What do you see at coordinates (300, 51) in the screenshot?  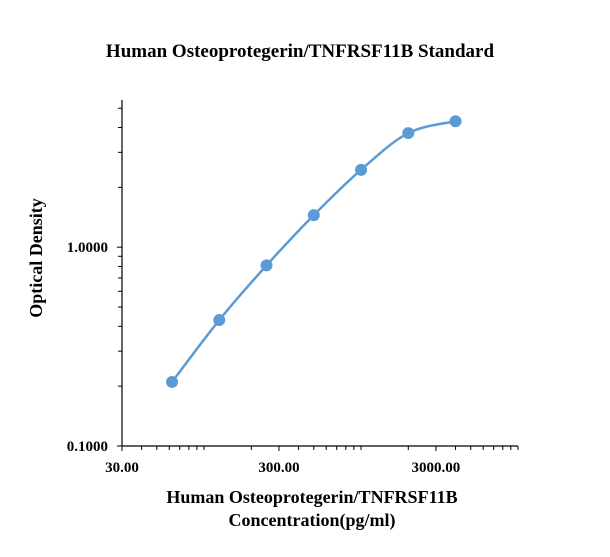 I see `chart-title: Human Osteoprotegerin/TNFRSF11B Standard` at bounding box center [300, 51].